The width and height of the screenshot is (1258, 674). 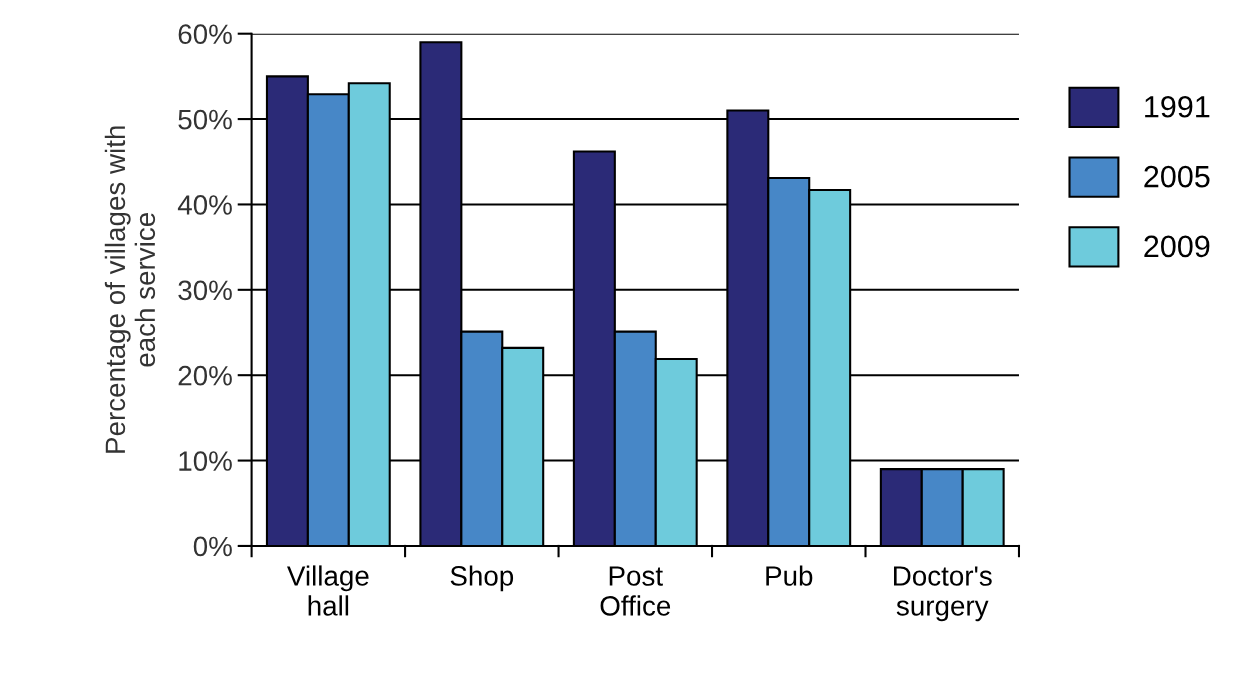 I want to click on y-tick-label: 20%, so click(x=205, y=375).